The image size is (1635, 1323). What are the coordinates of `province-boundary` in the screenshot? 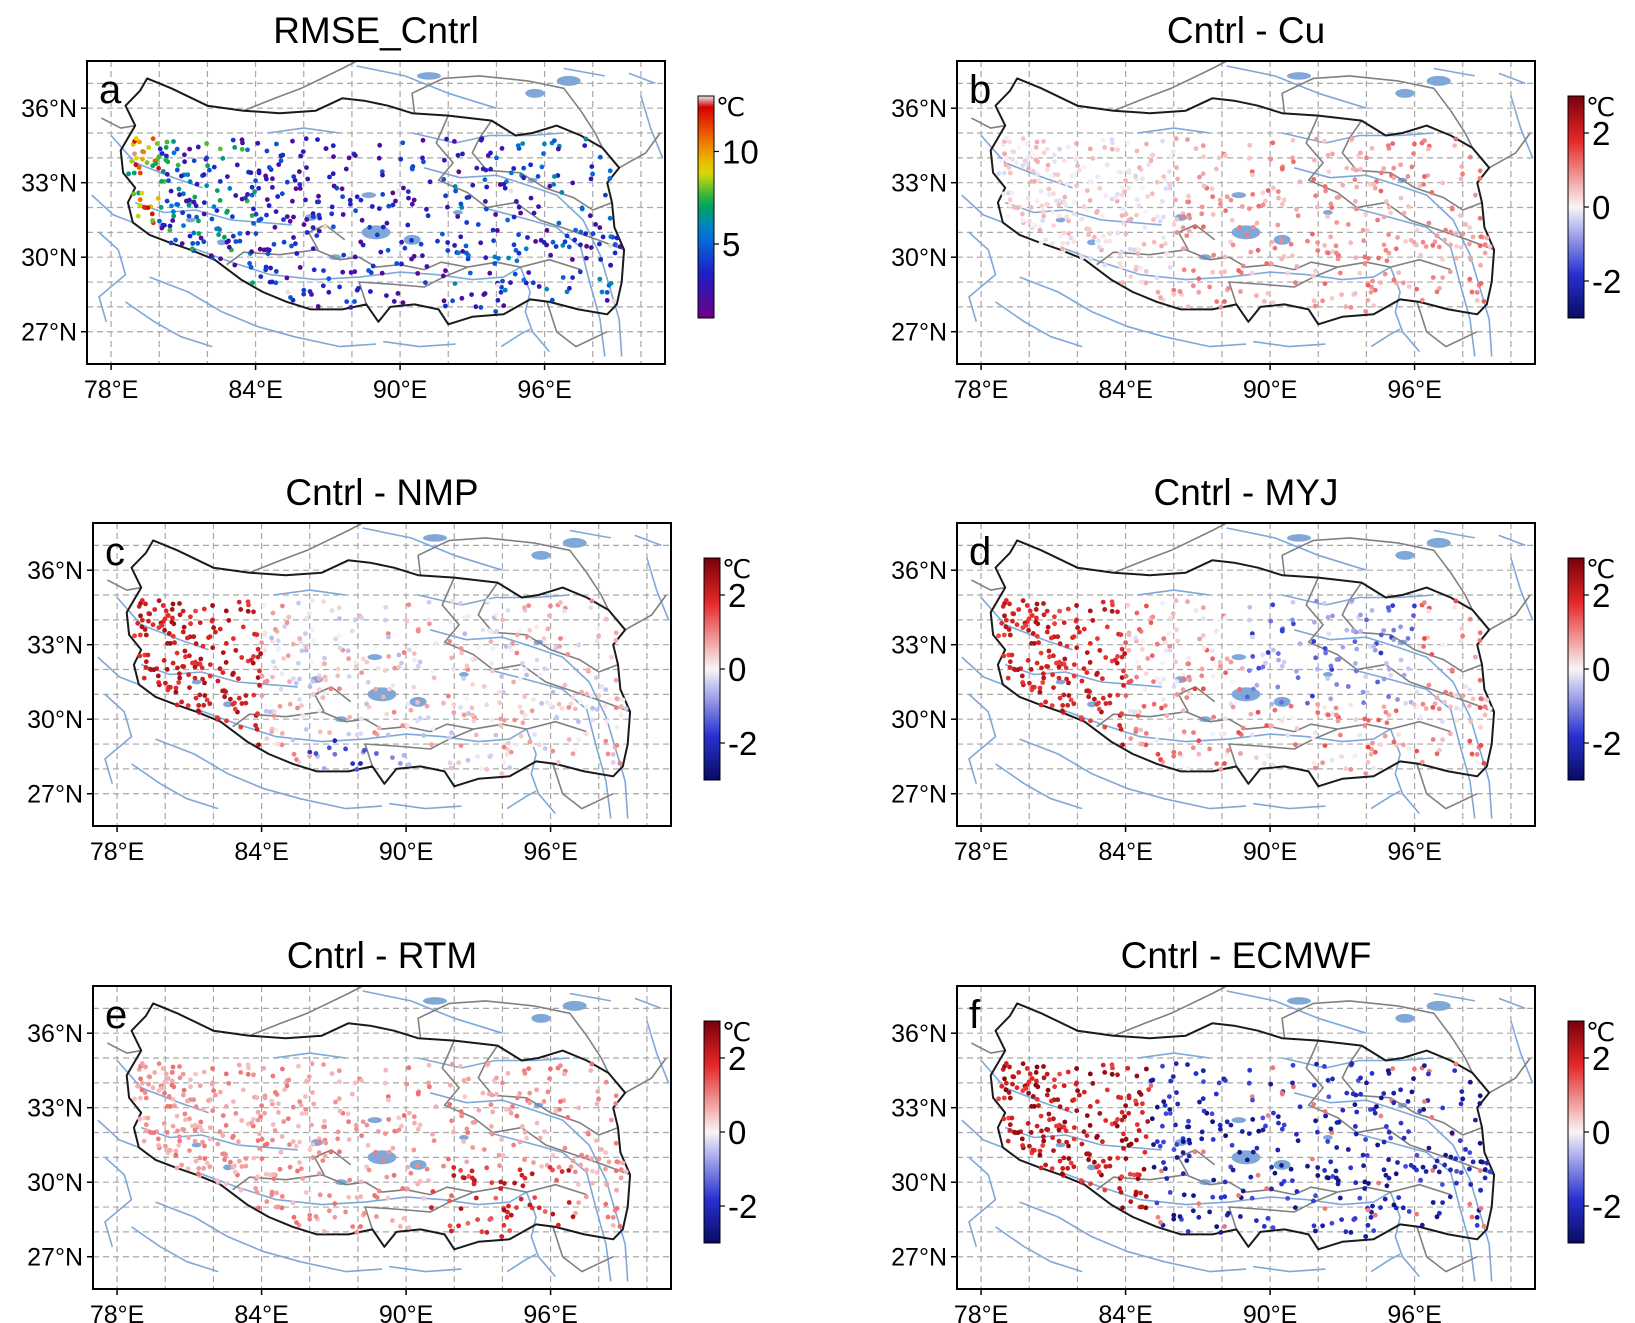 It's located at (1170, 1011).